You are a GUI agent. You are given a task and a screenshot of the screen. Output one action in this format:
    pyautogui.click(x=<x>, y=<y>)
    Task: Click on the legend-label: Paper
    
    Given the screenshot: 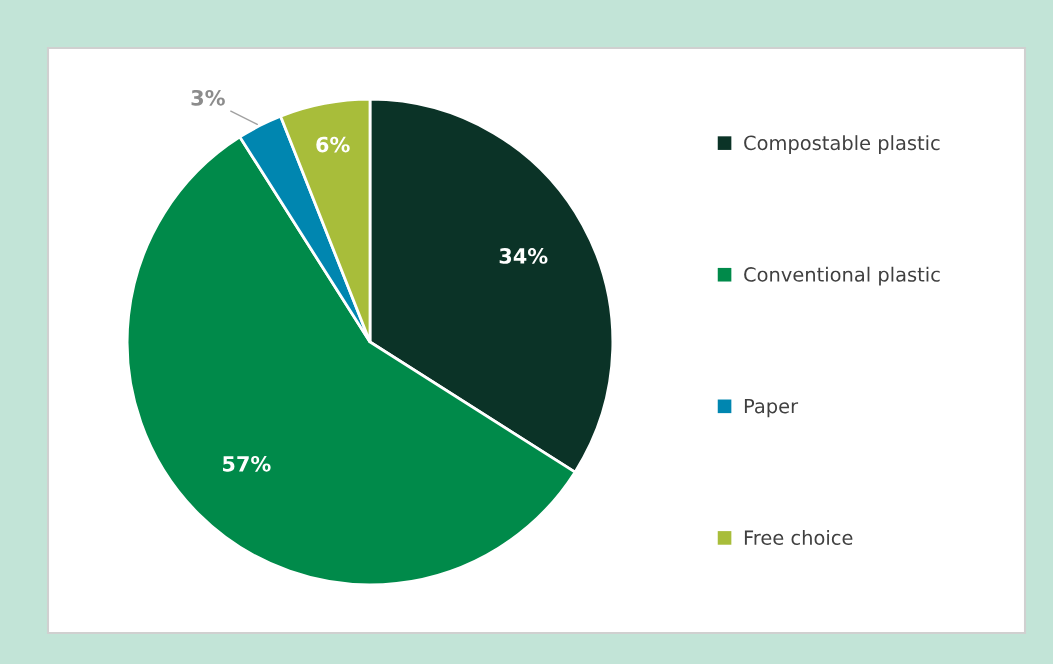 What is the action you would take?
    pyautogui.click(x=771, y=408)
    